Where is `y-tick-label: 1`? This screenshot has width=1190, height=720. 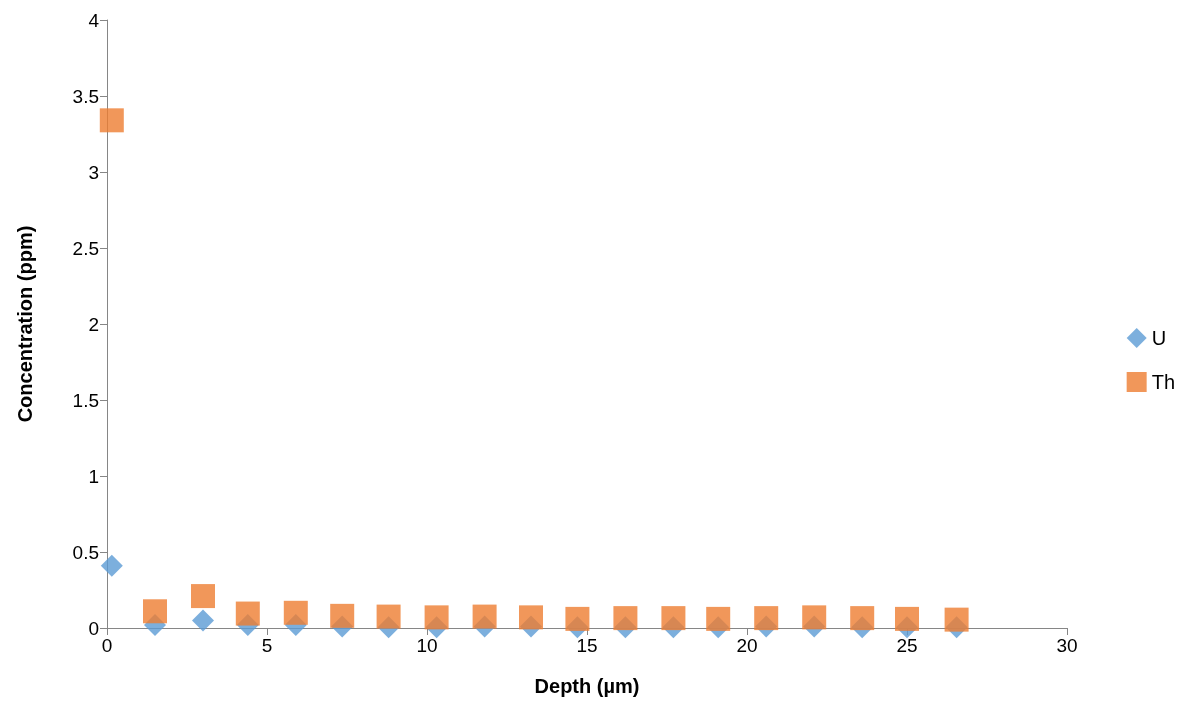 y-tick-label: 1 is located at coordinates (93, 476).